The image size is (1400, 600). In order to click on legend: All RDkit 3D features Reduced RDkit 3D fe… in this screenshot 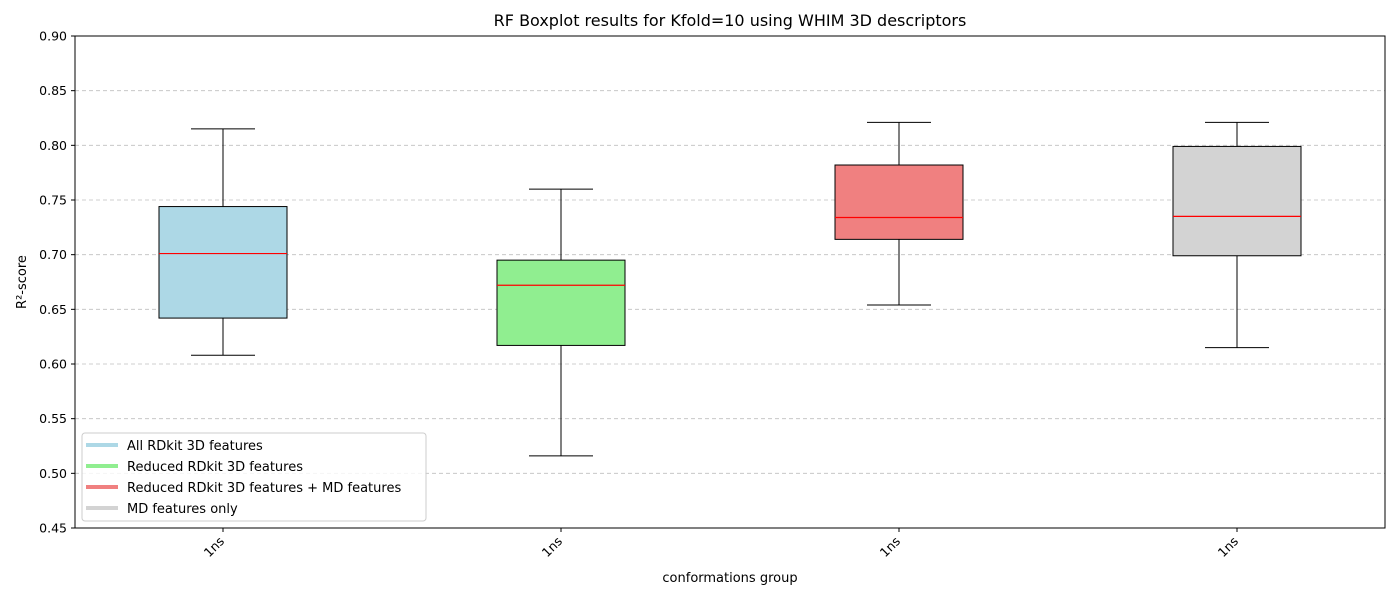, I will do `click(254, 477)`.